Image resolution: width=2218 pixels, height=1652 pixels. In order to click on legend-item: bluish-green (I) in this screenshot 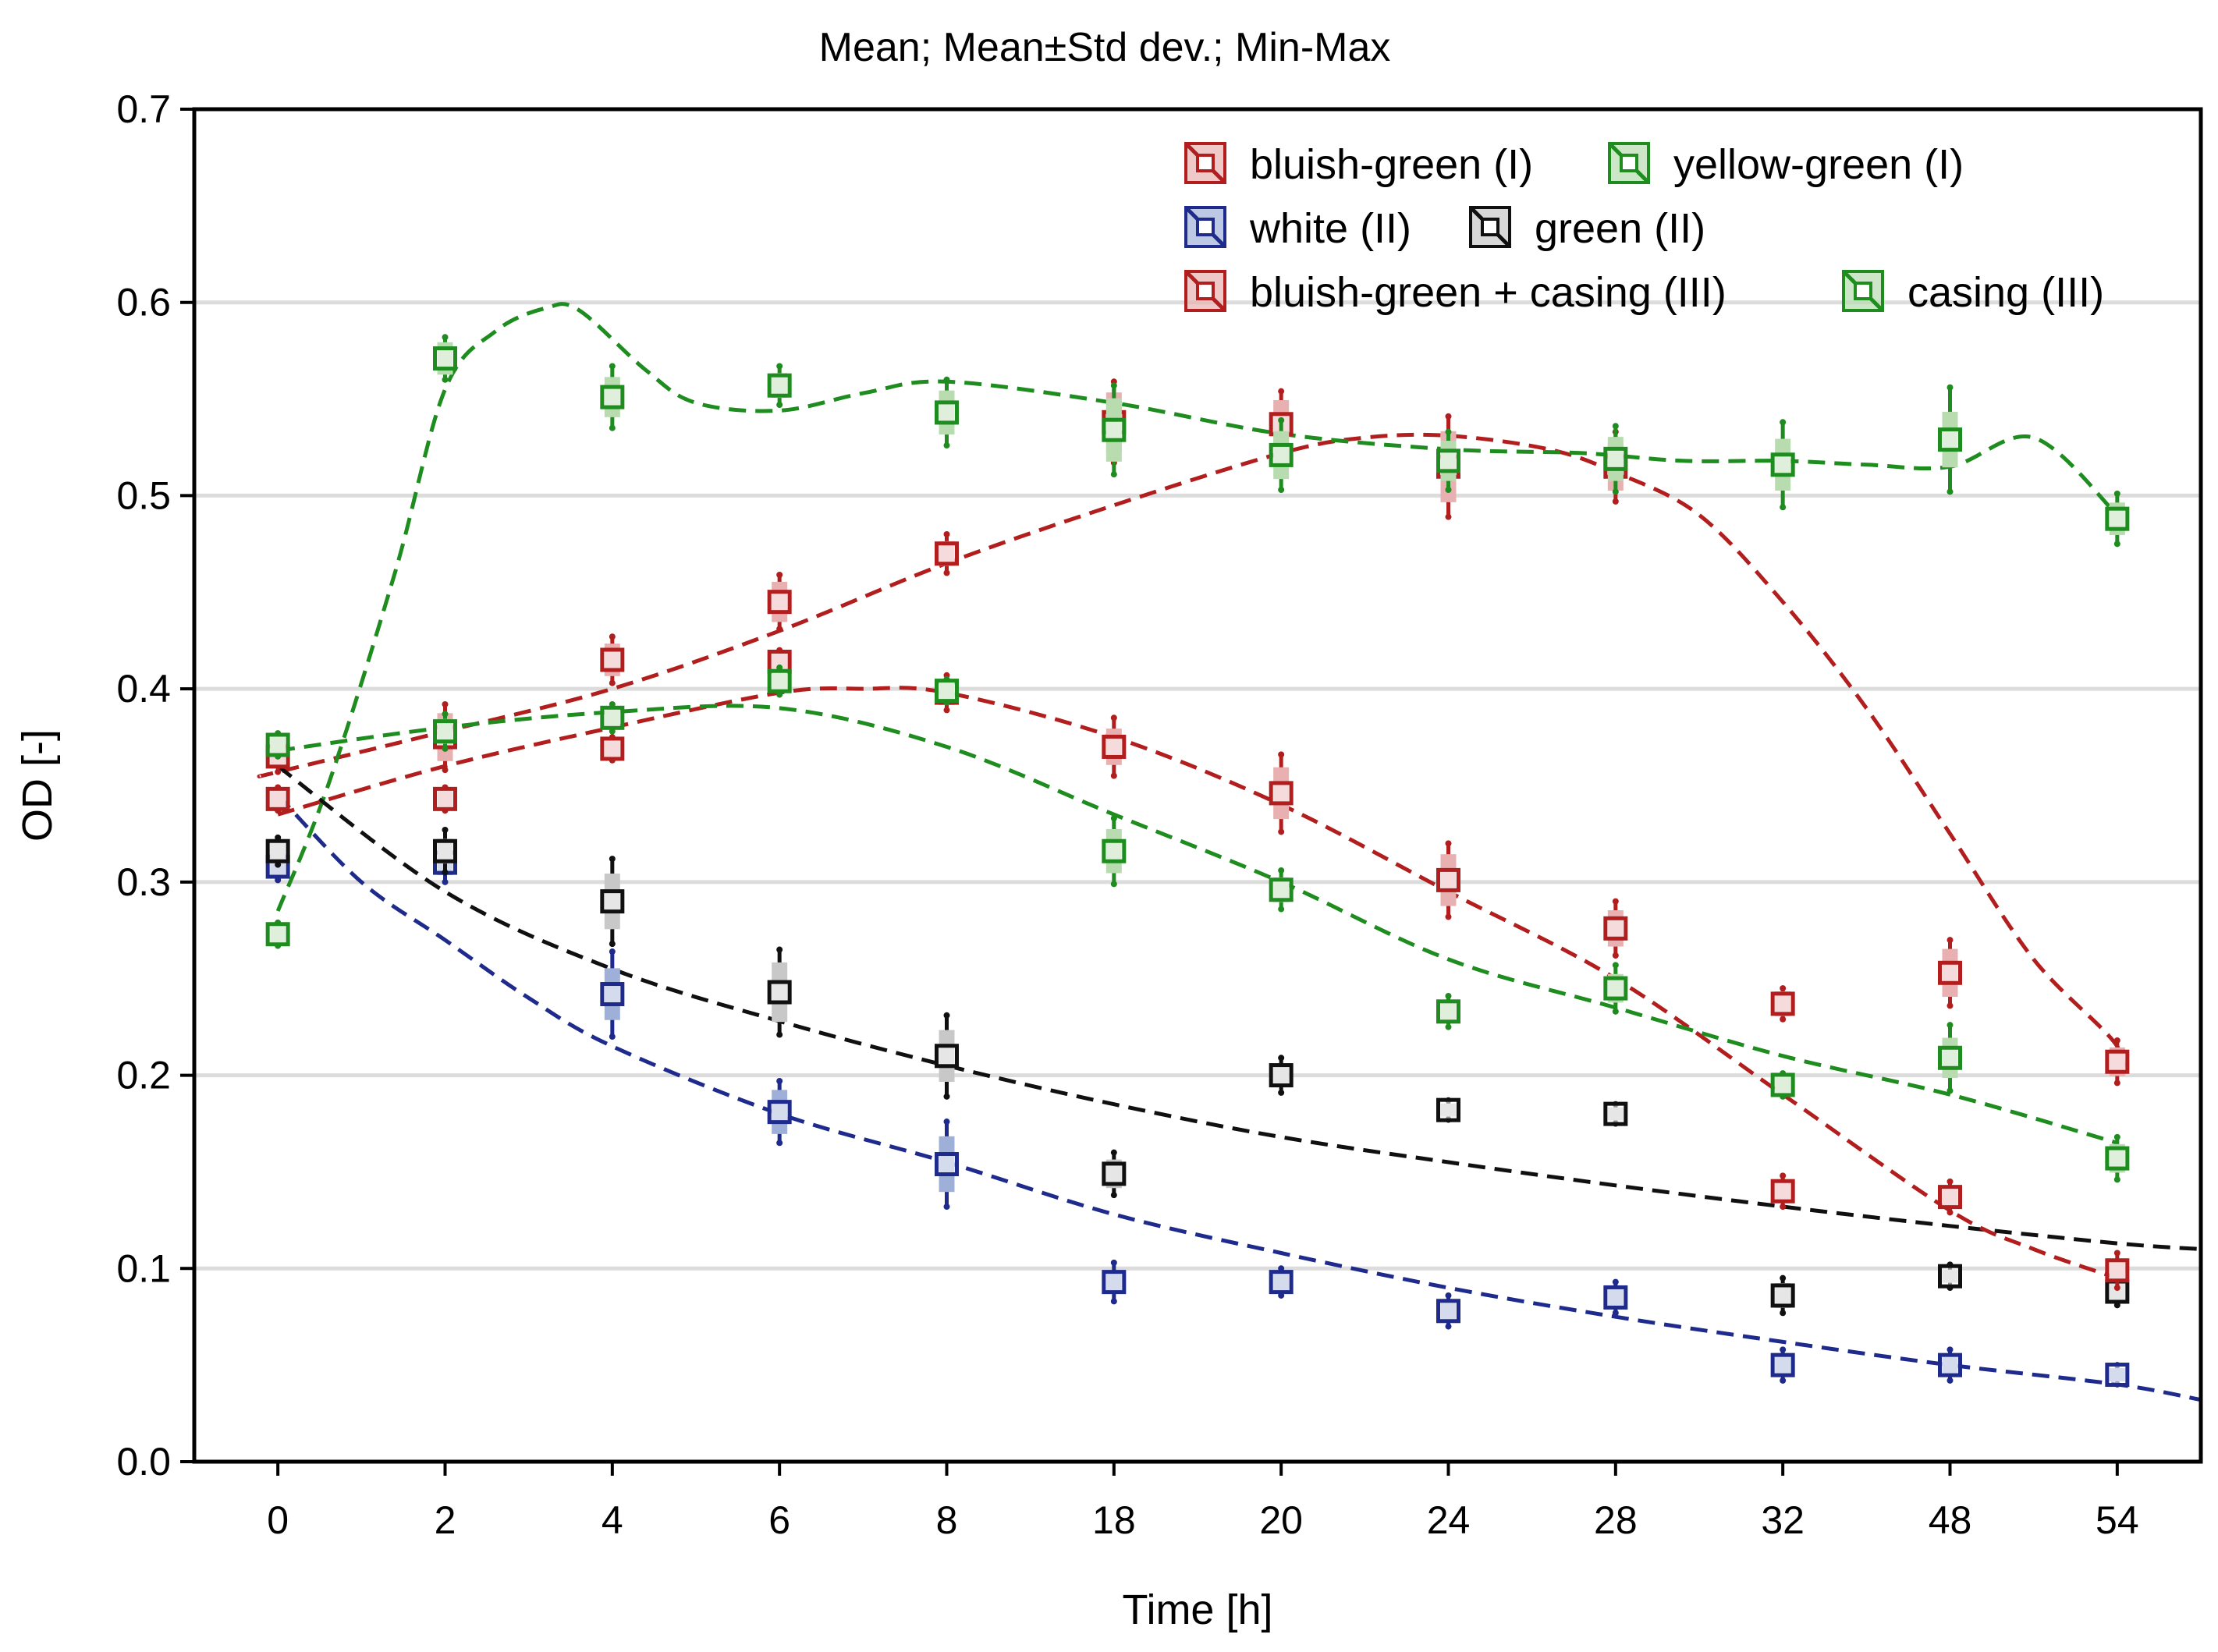, I will do `click(1358, 164)`.